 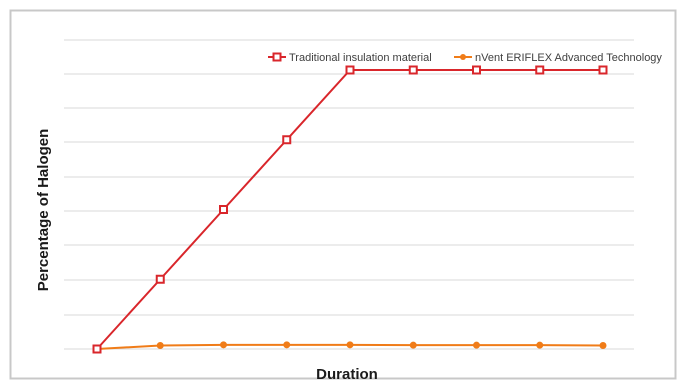 I want to click on legend-marker-circle, so click(x=463, y=57).